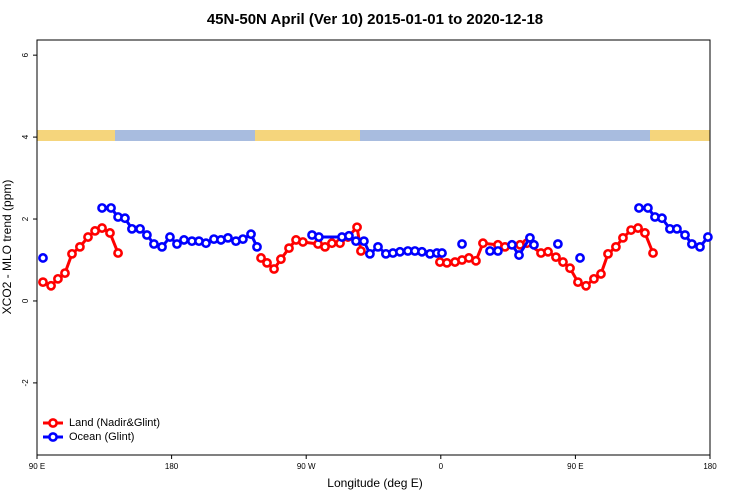  What do you see at coordinates (441, 466) in the screenshot?
I see `x-tick-label: 0` at bounding box center [441, 466].